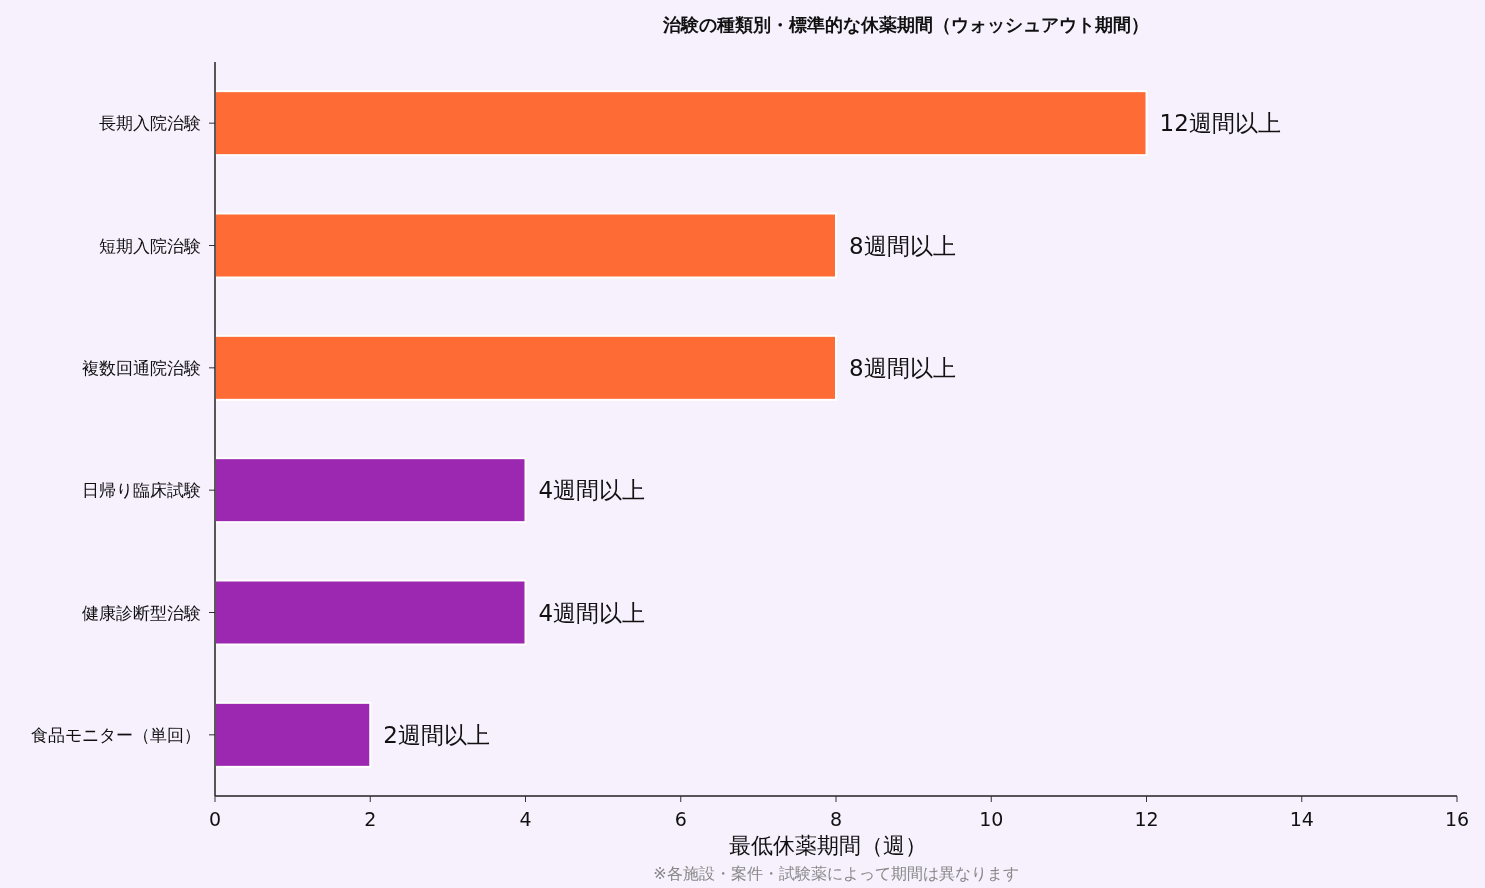  Describe the element at coordinates (215, 819) in the screenshot. I see `x-tick-label: 0` at that location.